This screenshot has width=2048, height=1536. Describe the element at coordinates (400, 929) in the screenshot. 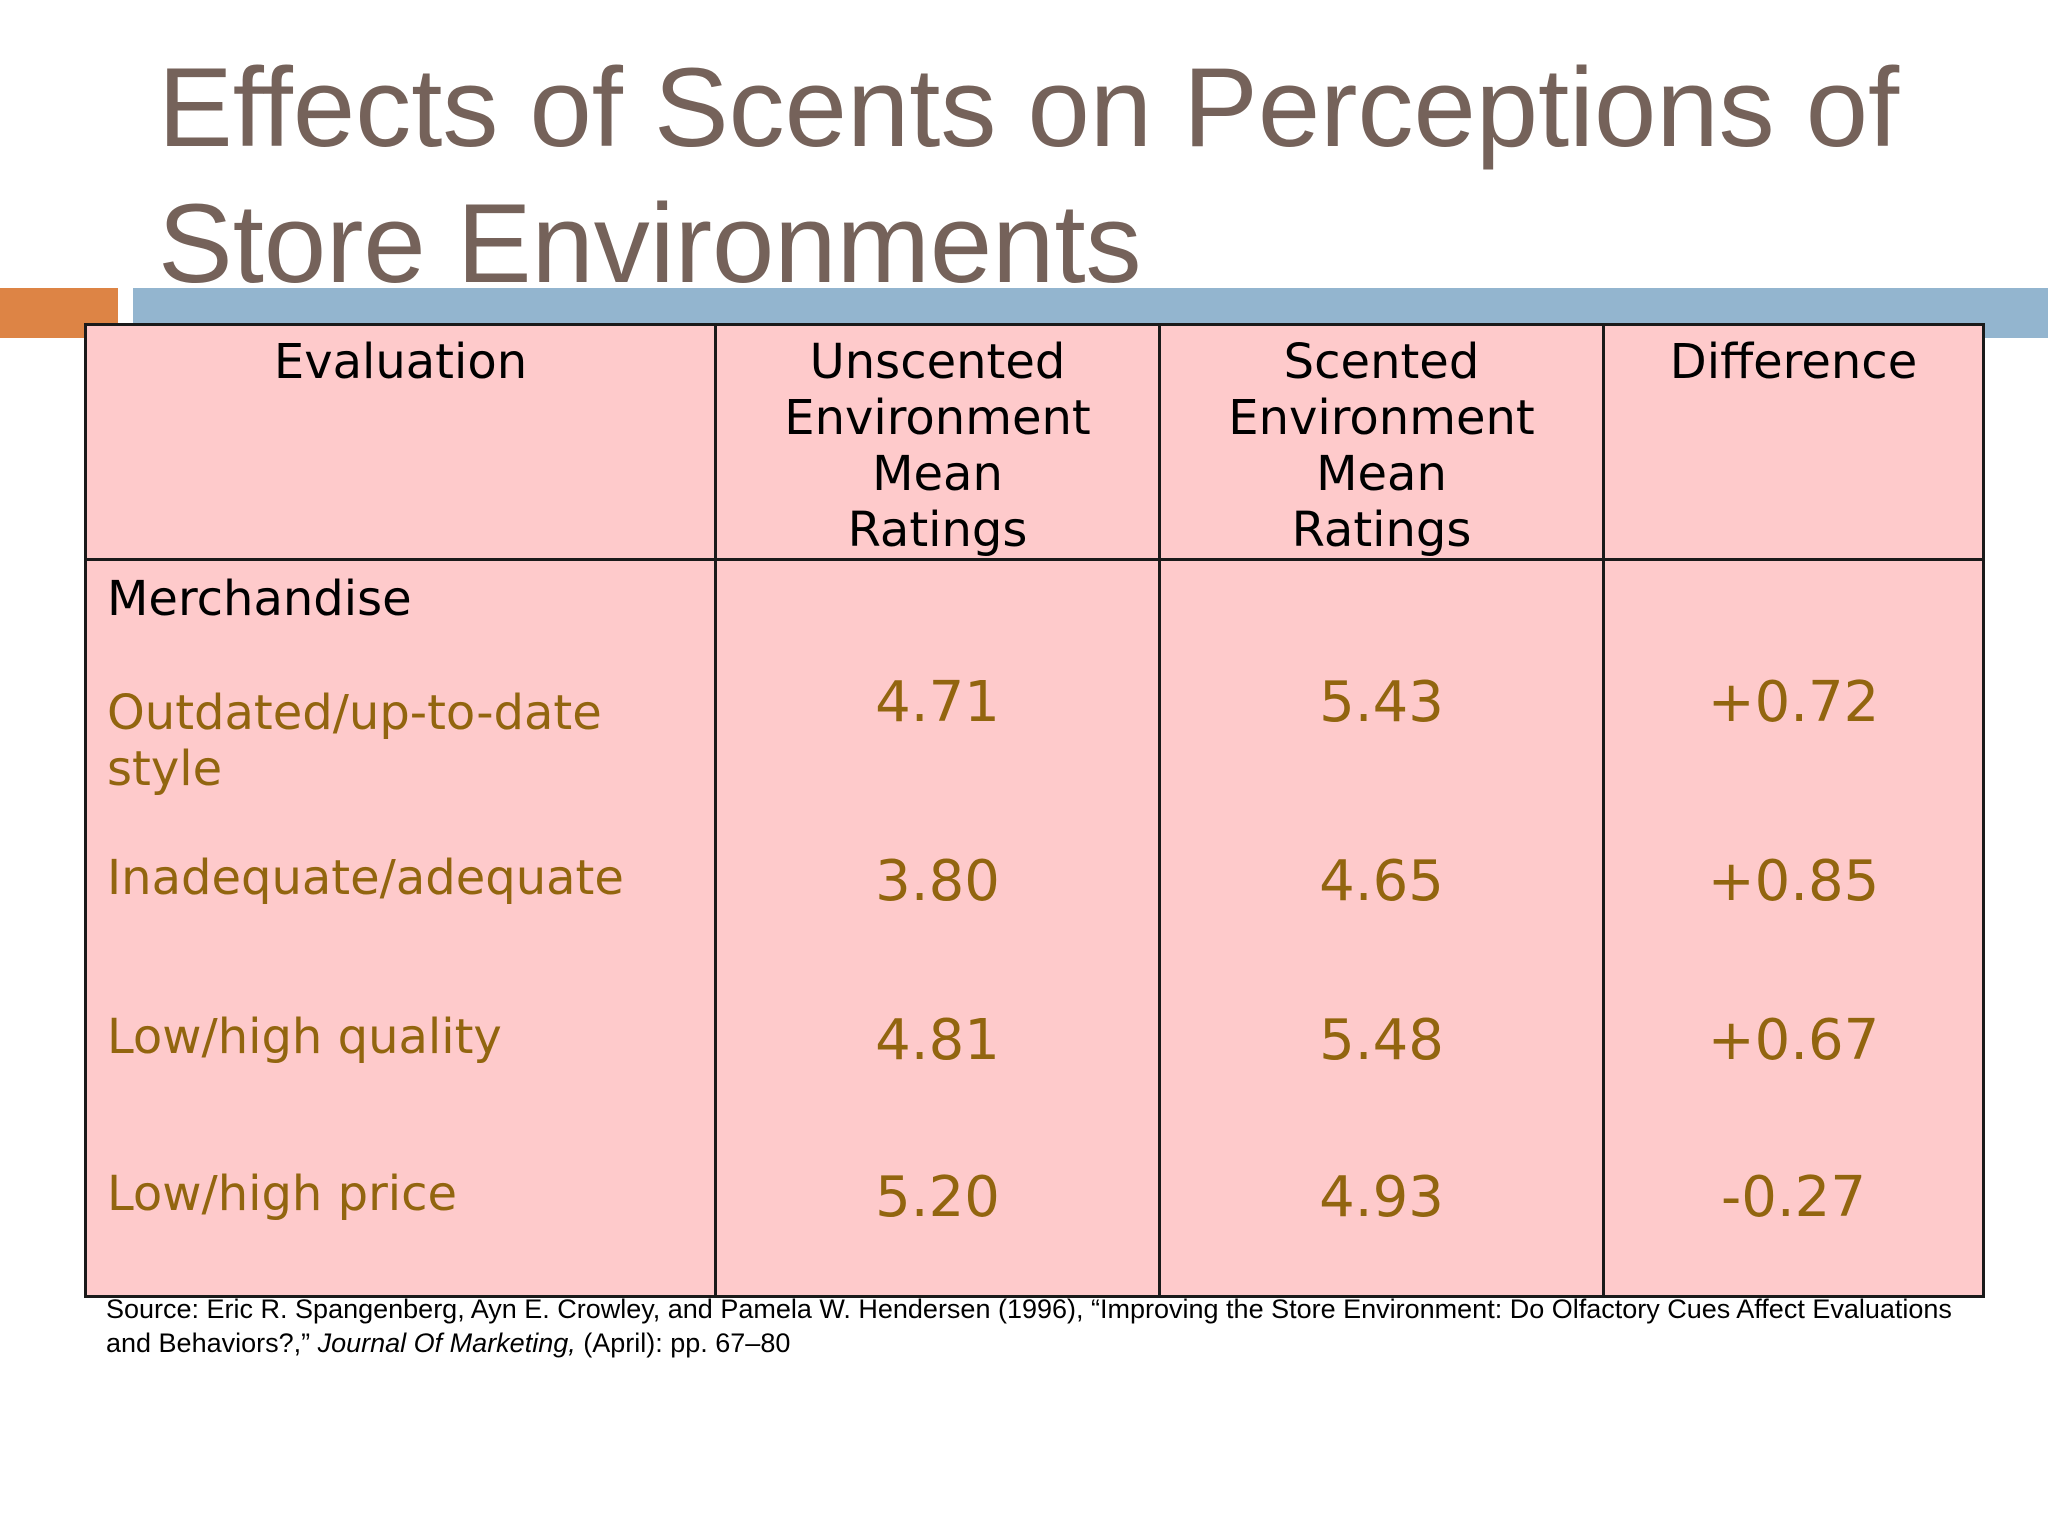

I see `row-label: Inadequate/adequate` at that location.